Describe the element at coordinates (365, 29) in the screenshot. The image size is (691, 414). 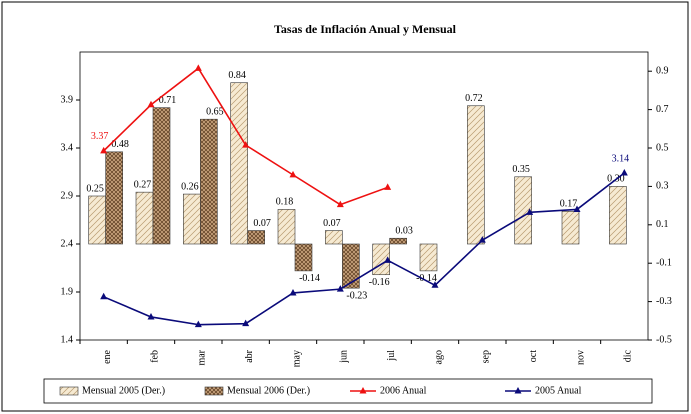
I see `chart-title: Tasas de Inflación Anual y Mensual` at that location.